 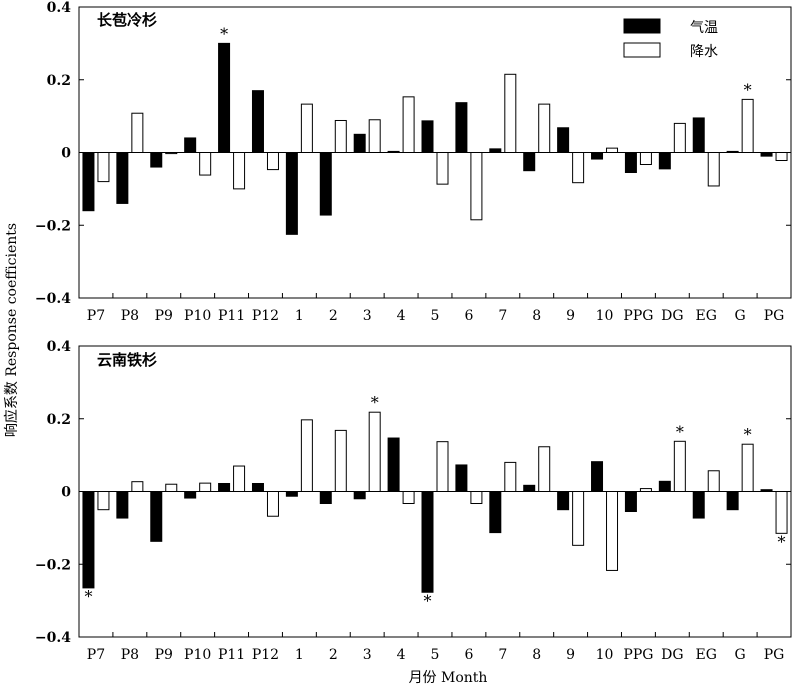 I want to click on bar-precipitation-P12, so click(x=272, y=504).